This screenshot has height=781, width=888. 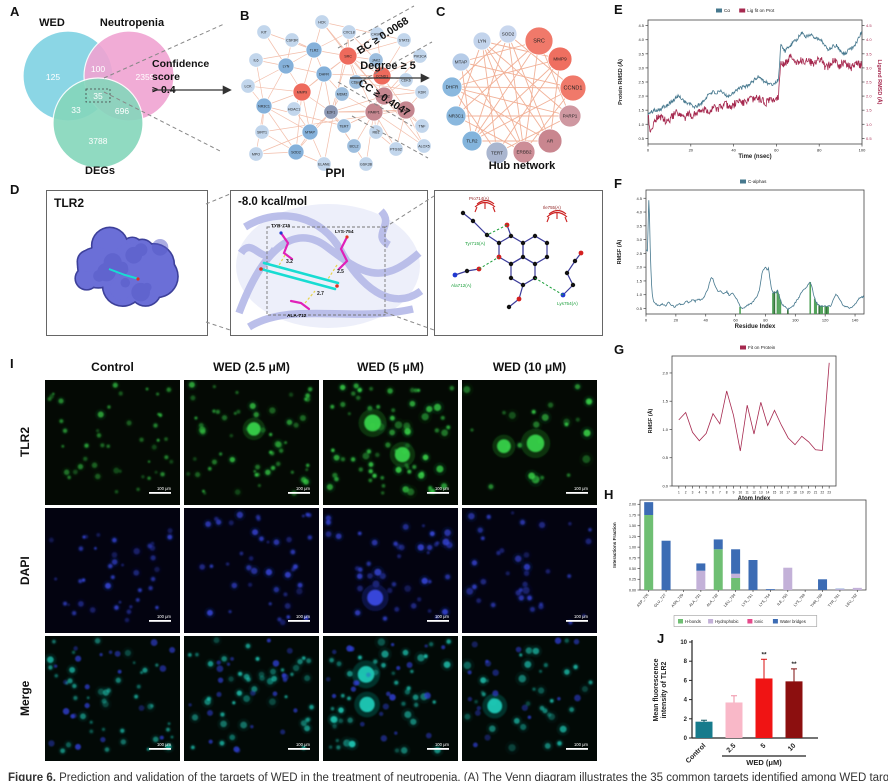 What do you see at coordinates (310, 132) in the screenshot?
I see `svg-text: MTAP` at bounding box center [310, 132].